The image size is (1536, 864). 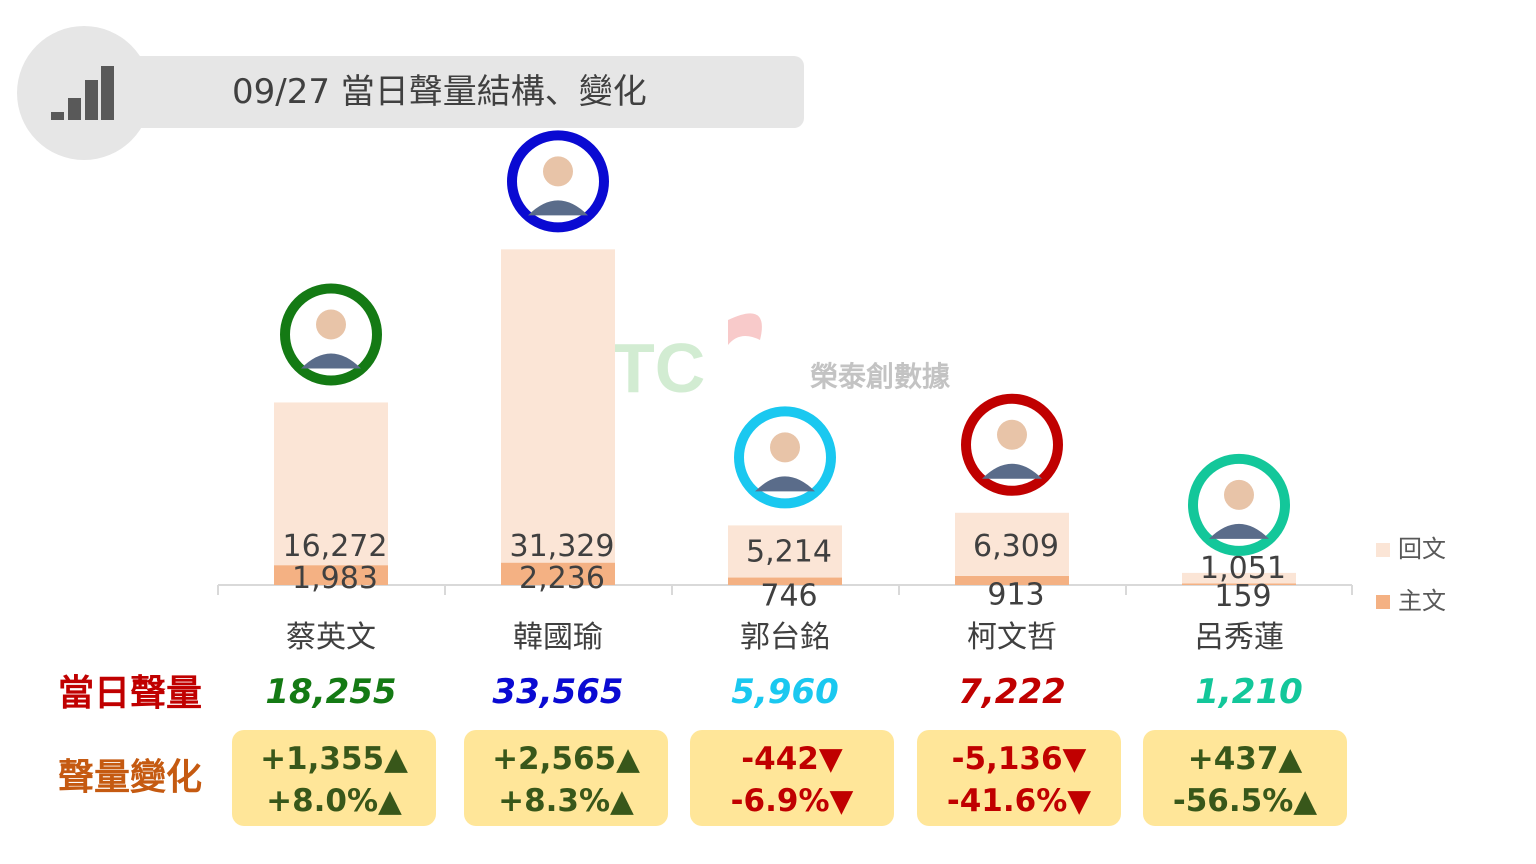 What do you see at coordinates (792, 801) in the screenshot?
I see `change-percent: -6.9%▼` at bounding box center [792, 801].